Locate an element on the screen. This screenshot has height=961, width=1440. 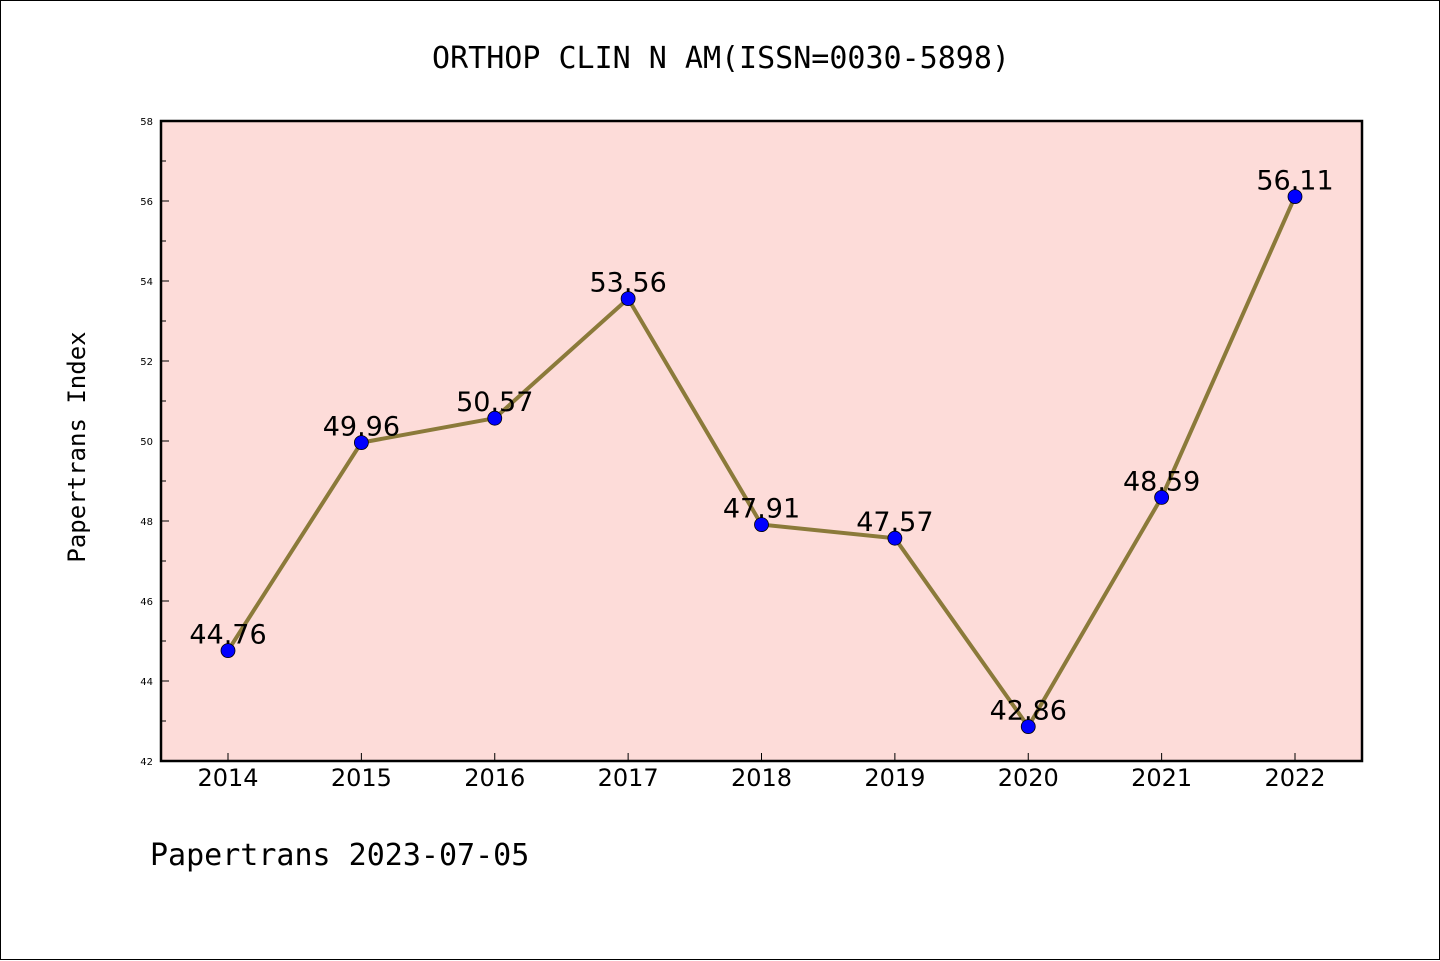
data-label: 44.76 is located at coordinates (227, 635).